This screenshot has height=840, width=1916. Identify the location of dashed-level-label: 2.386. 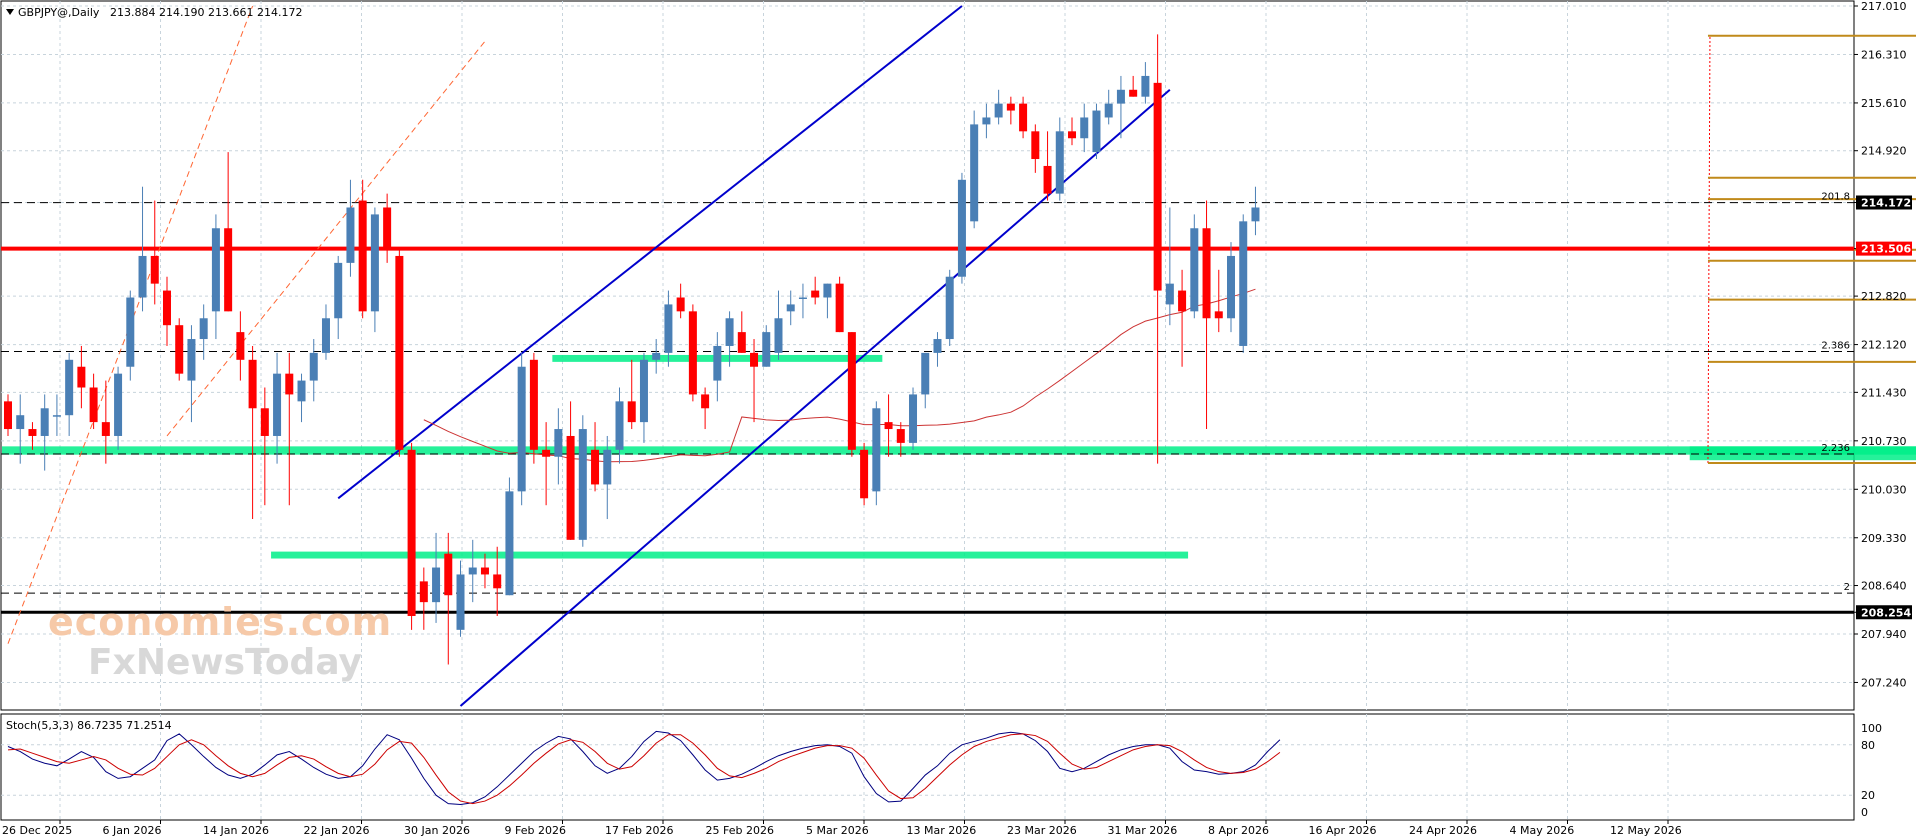
(1835, 345).